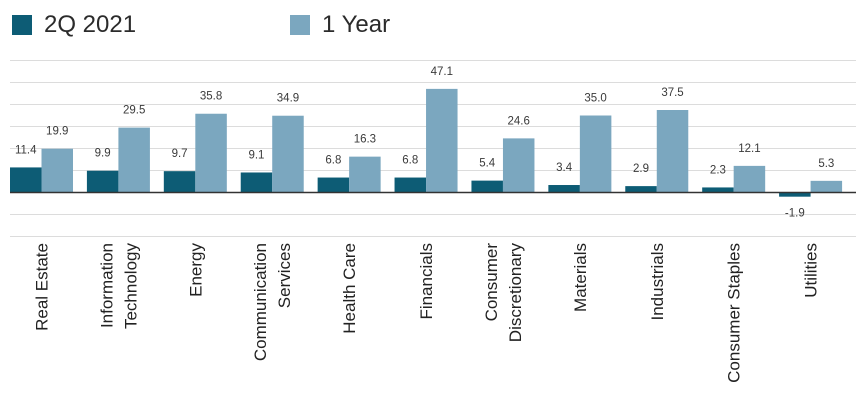  What do you see at coordinates (564, 168) in the screenshot?
I see `data-label-2q-2021: 3.4` at bounding box center [564, 168].